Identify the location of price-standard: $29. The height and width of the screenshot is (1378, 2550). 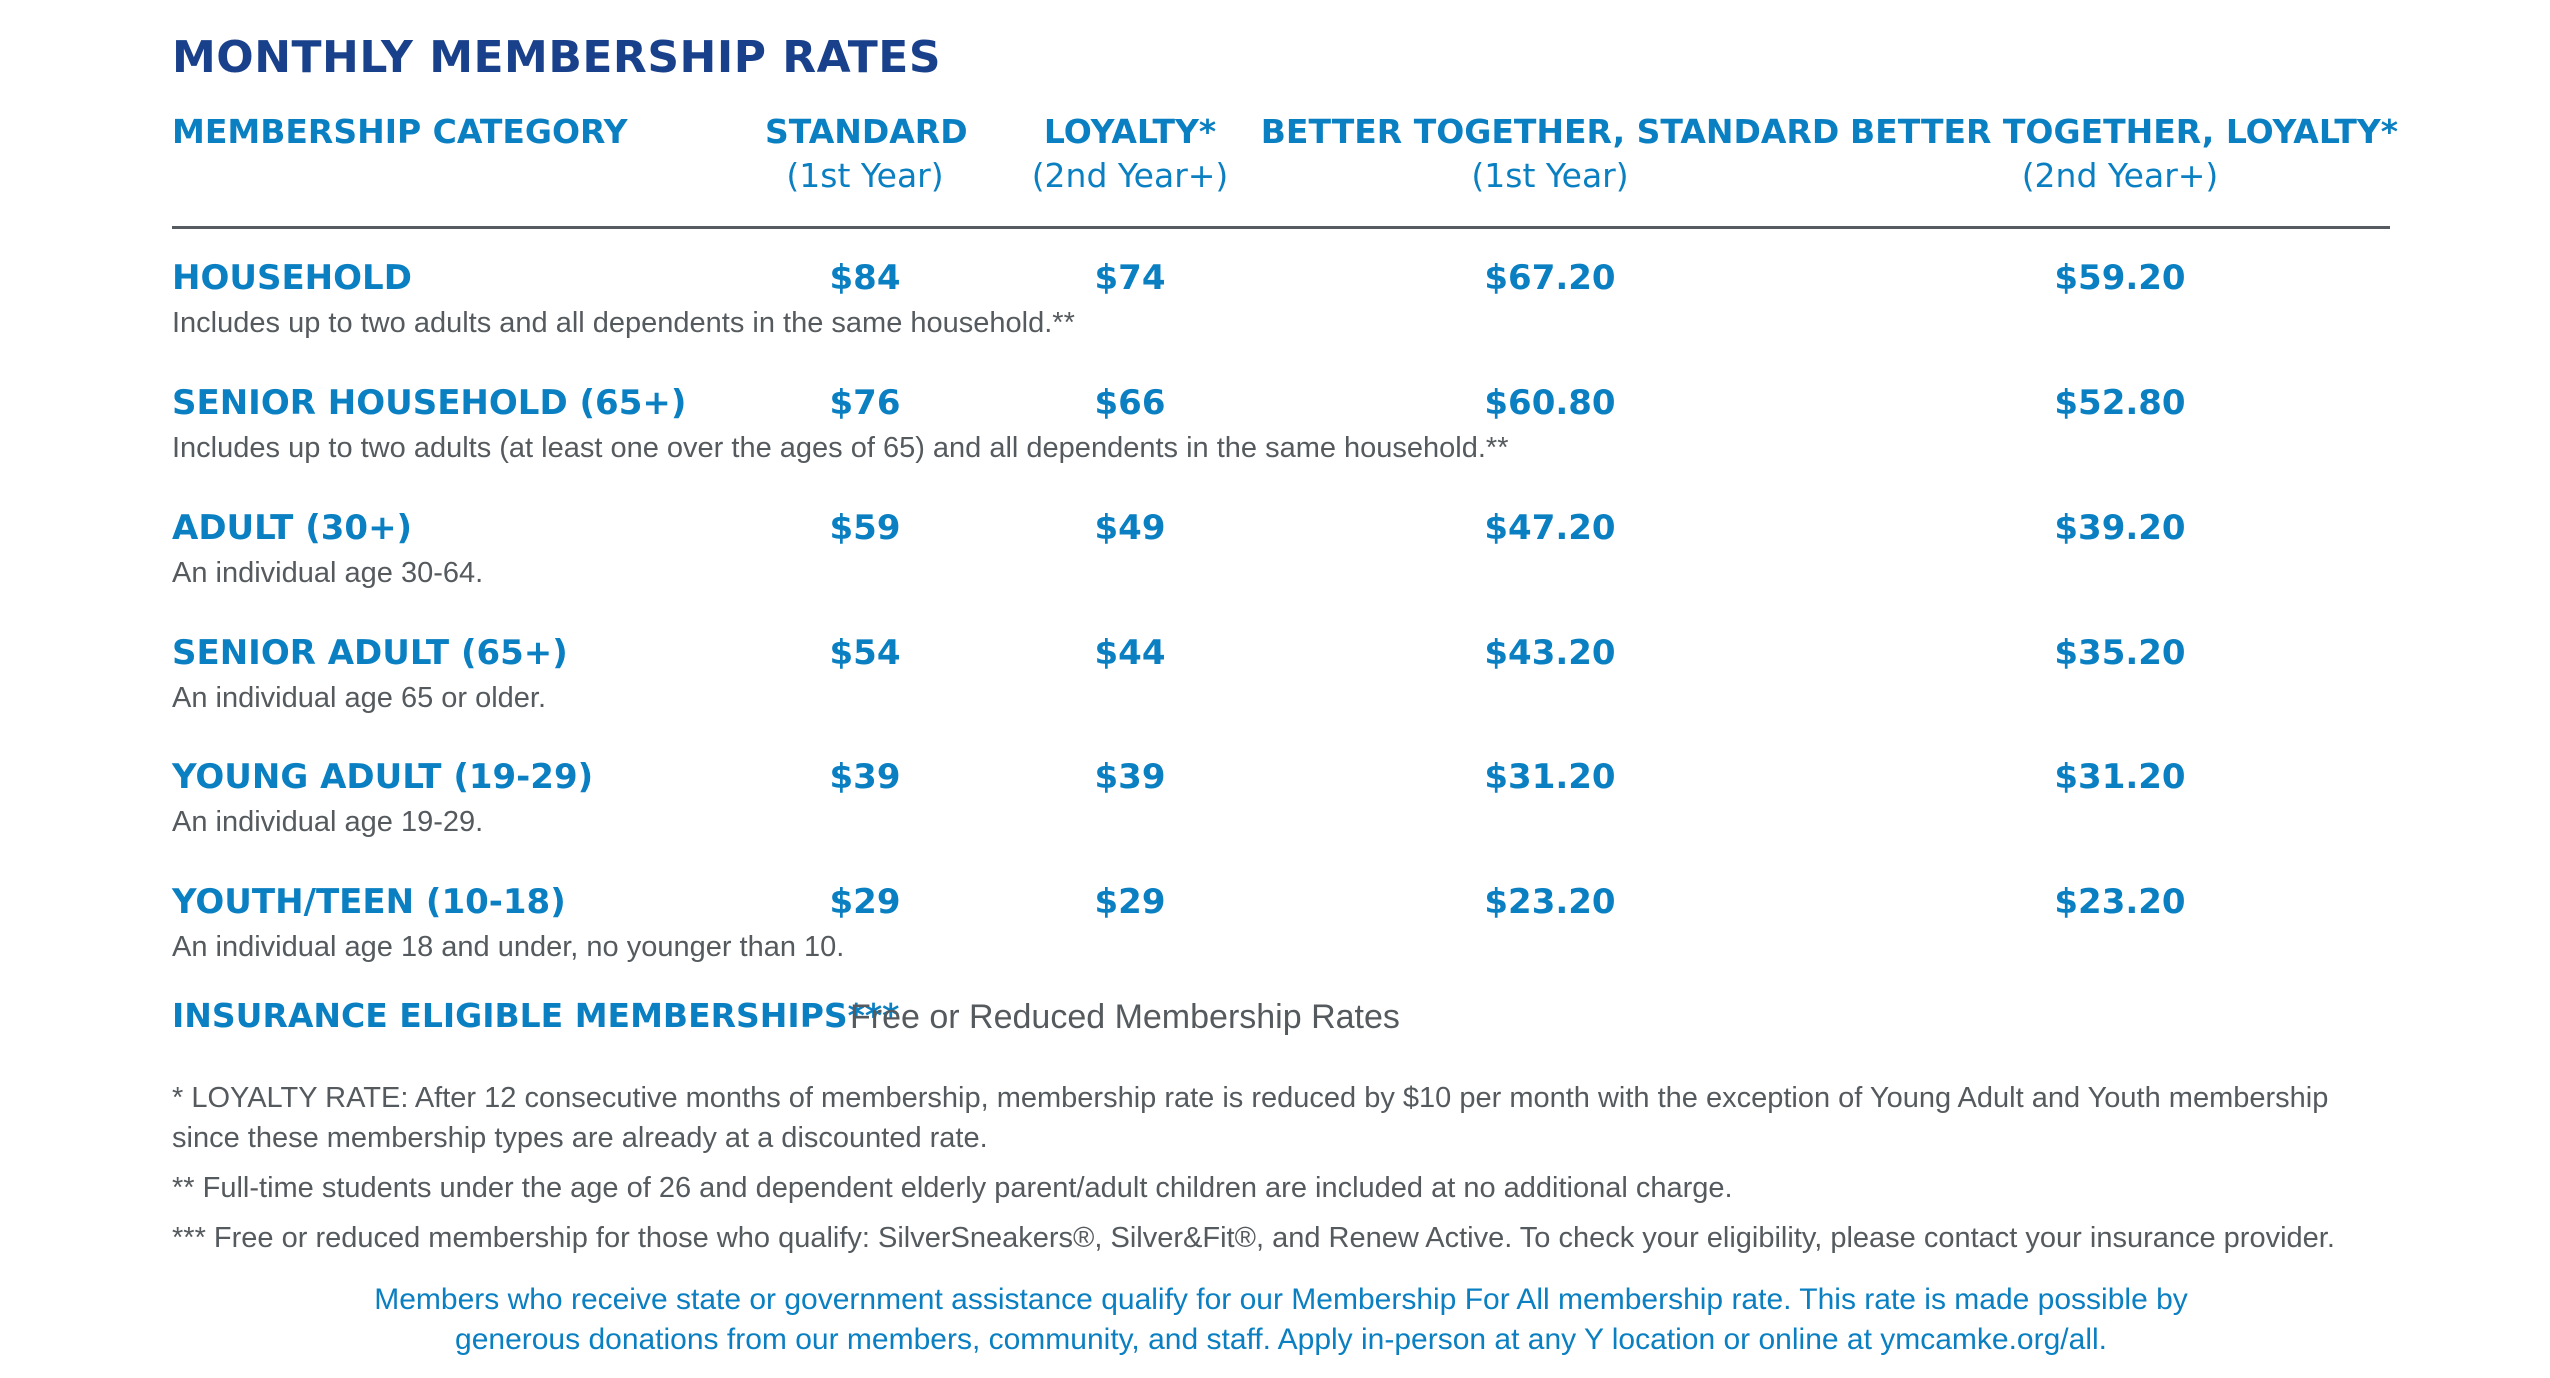
(865, 902).